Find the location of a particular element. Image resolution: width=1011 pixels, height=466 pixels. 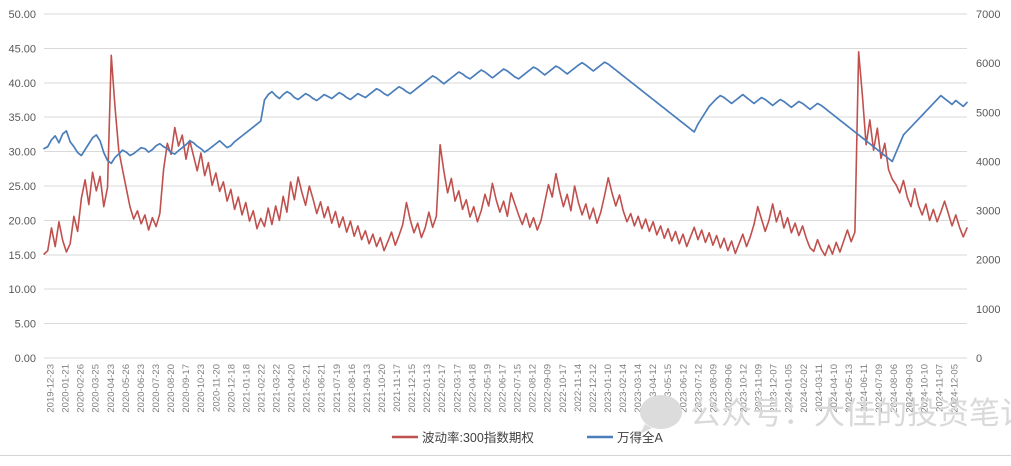

x-axis-tick-label: 2021-03-22 is located at coordinates (277, 388).